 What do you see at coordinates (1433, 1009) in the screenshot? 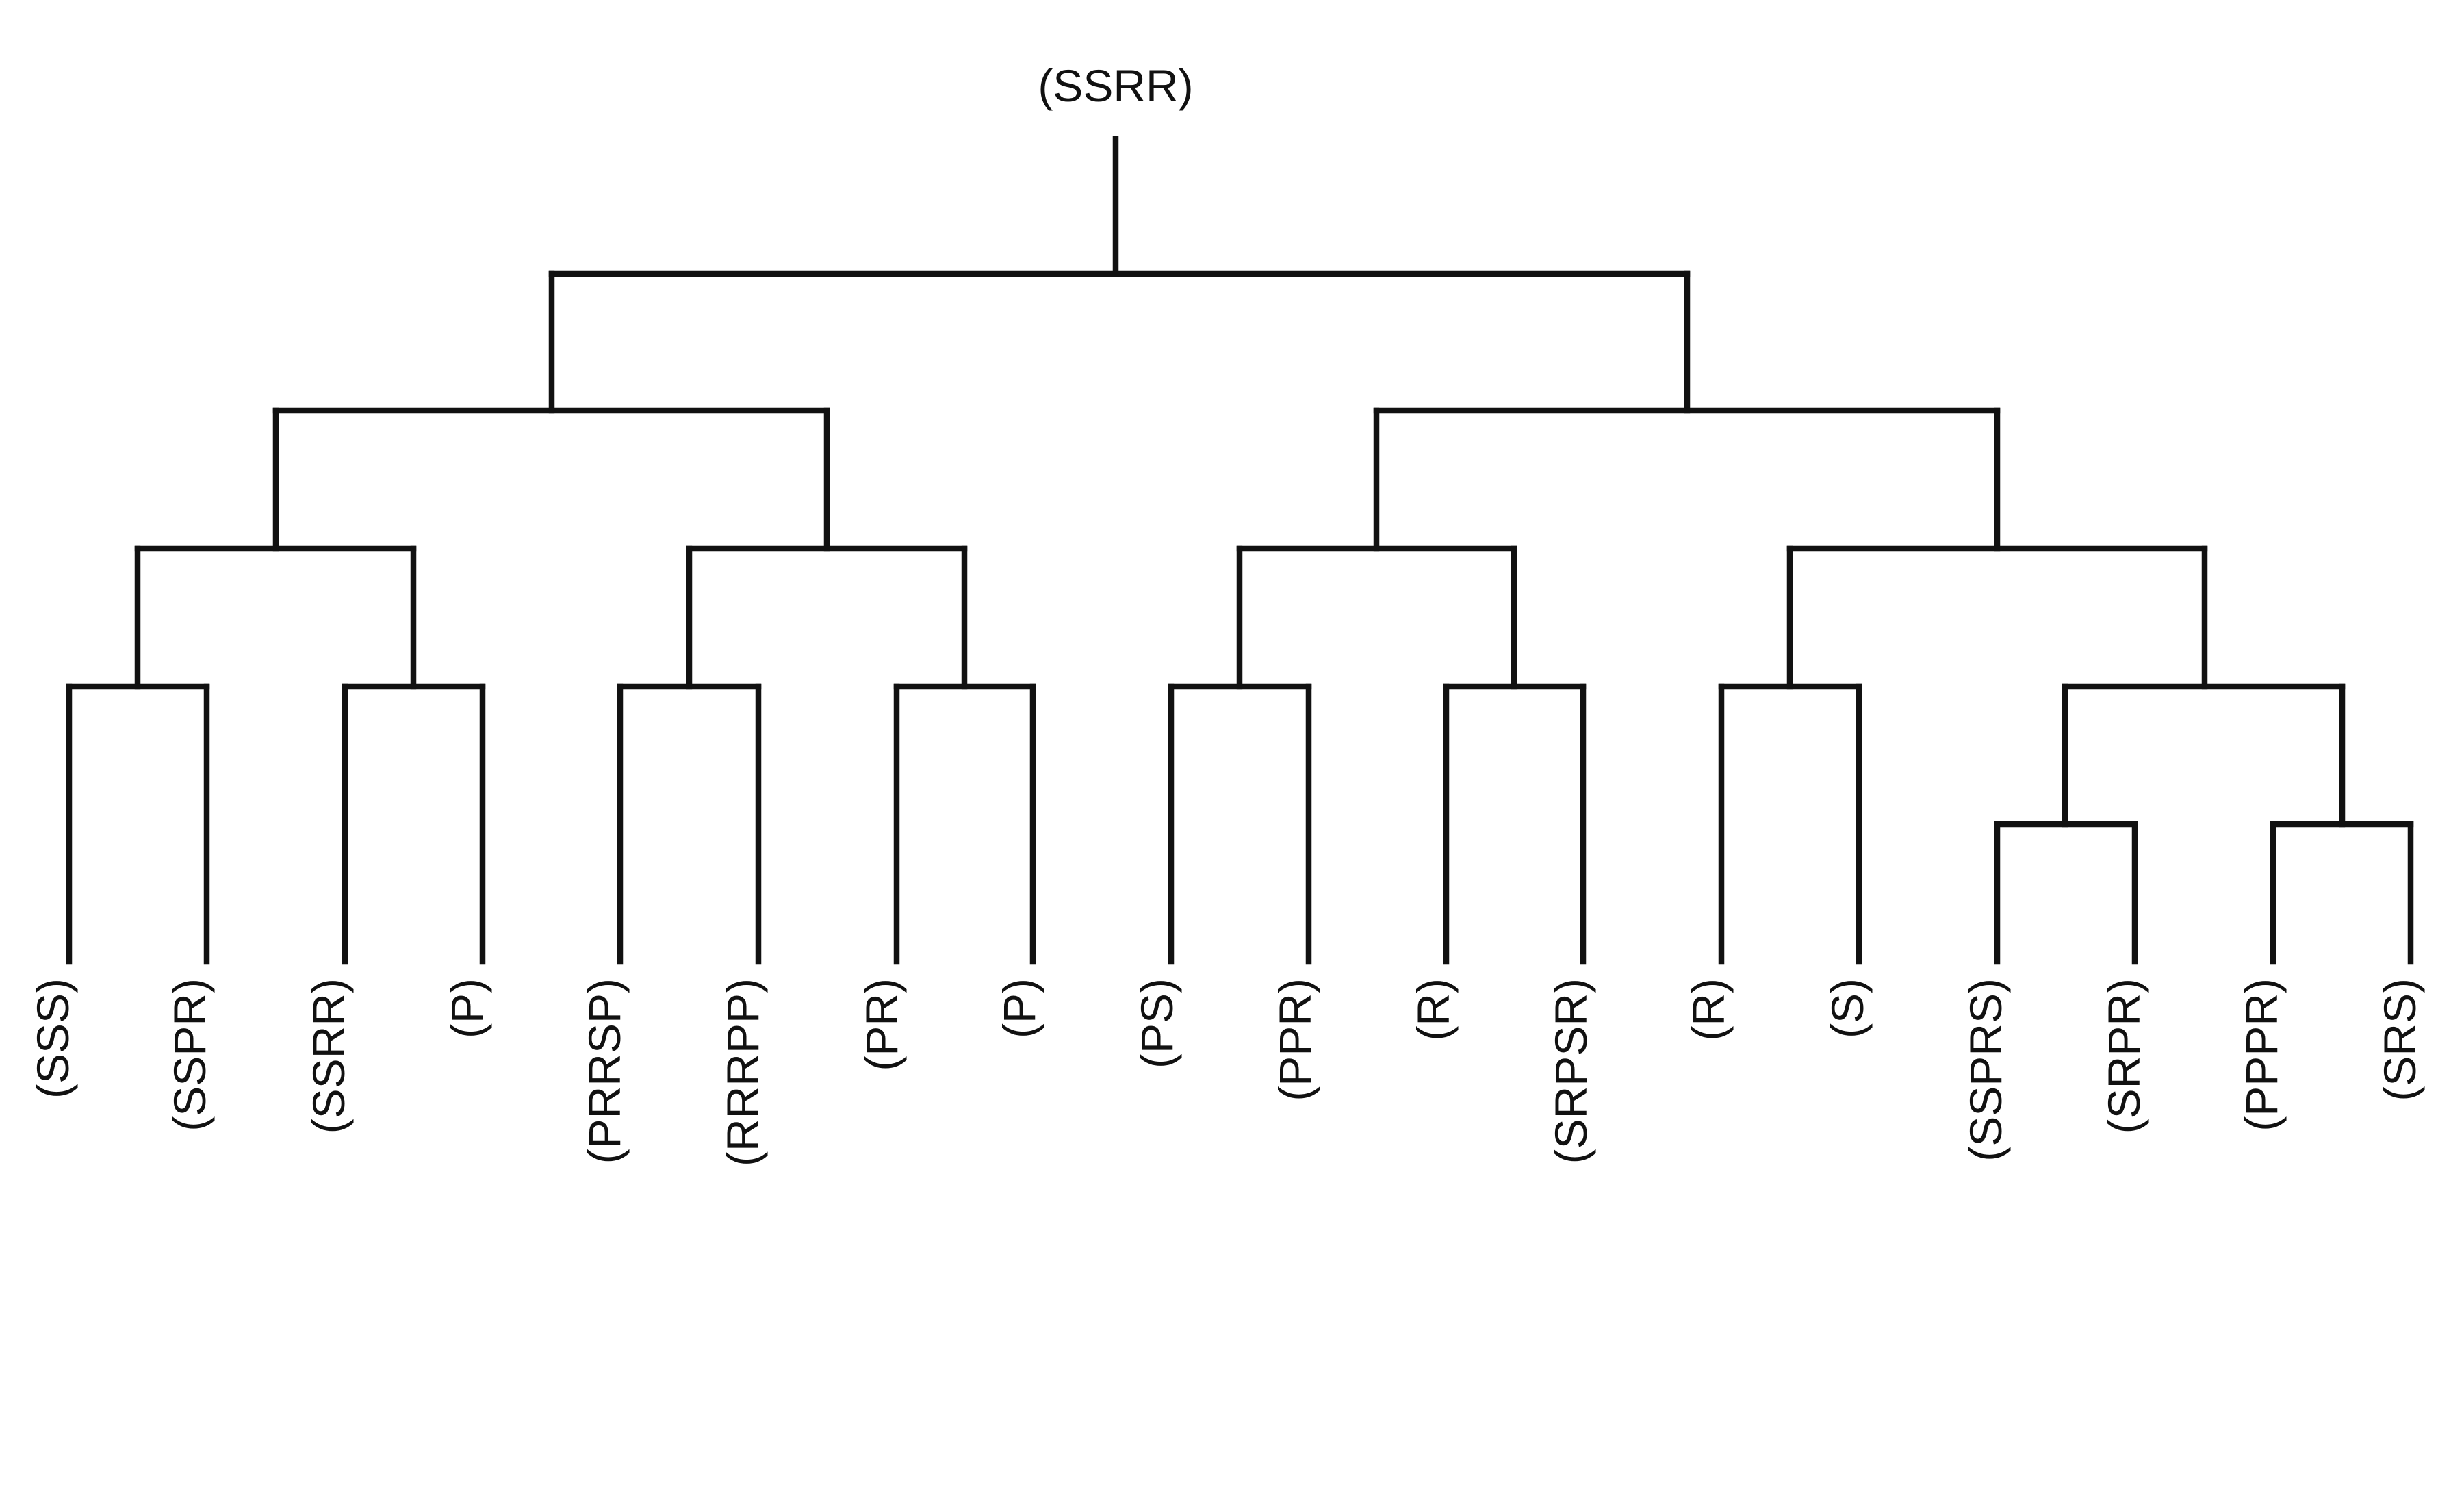
I see `leaf-label-11: (R)` at bounding box center [1433, 1009].